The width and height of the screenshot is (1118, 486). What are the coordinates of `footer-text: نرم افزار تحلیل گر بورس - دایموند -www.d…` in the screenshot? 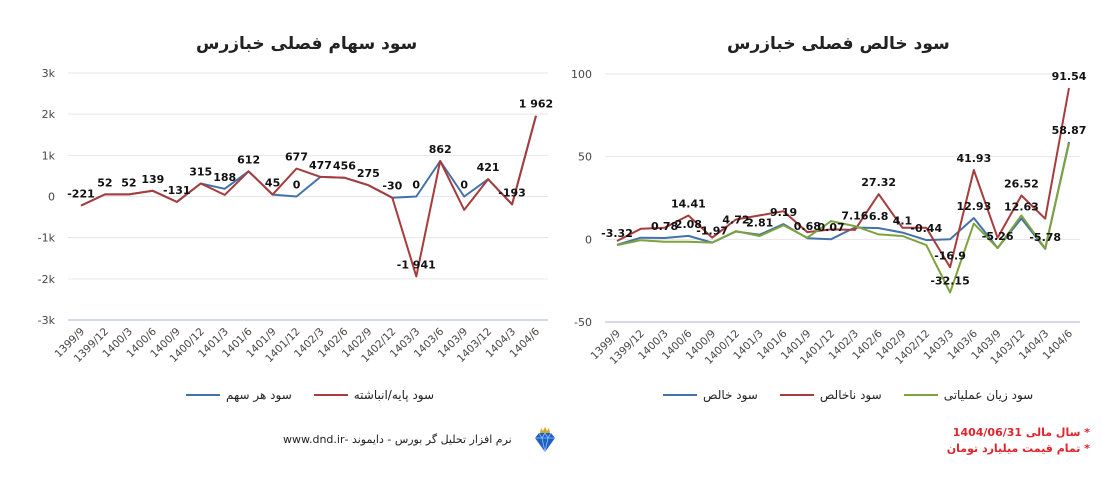 It's located at (397, 439).